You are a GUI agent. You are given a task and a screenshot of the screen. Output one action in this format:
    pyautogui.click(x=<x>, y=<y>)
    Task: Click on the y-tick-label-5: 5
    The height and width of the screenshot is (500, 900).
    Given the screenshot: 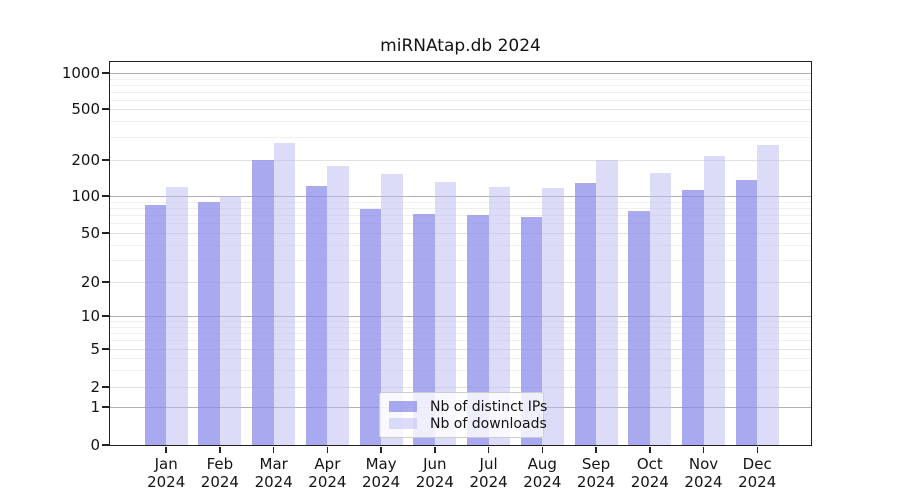 What is the action you would take?
    pyautogui.click(x=95, y=349)
    